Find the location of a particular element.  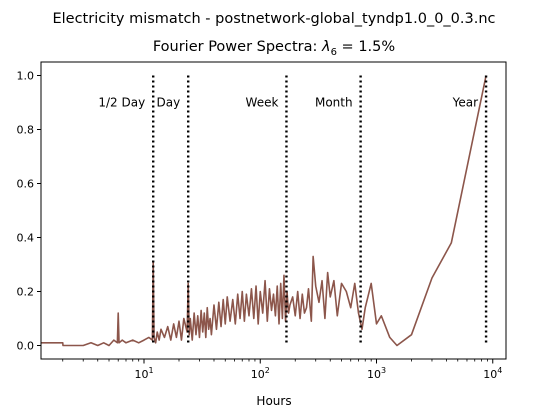

x-tick-label: 10² is located at coordinates (260, 373).